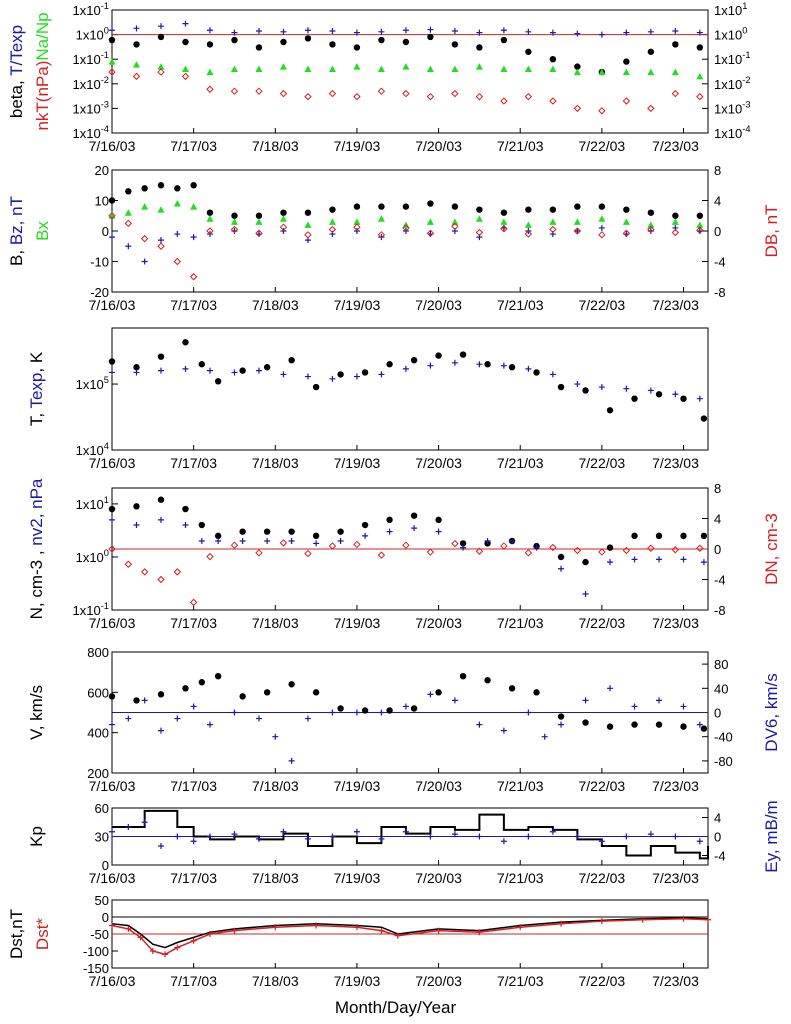 This screenshot has height=1024, width=791. I want to click on x-tick-label: 7/17/03, so click(193, 981).